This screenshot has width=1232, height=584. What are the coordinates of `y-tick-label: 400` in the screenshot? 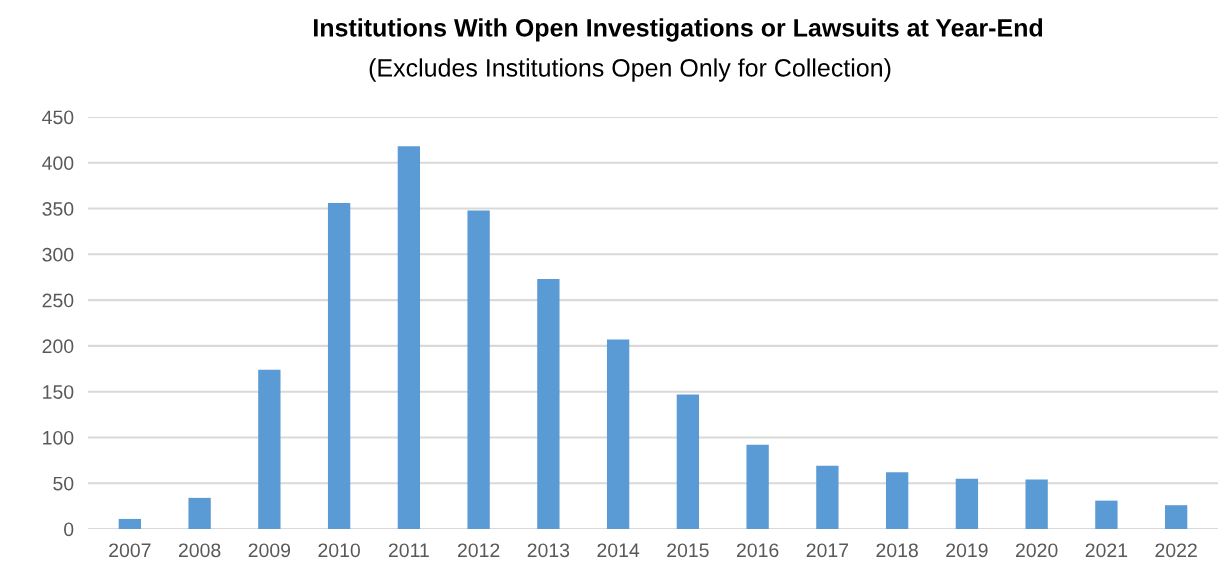 It's located at (58, 163).